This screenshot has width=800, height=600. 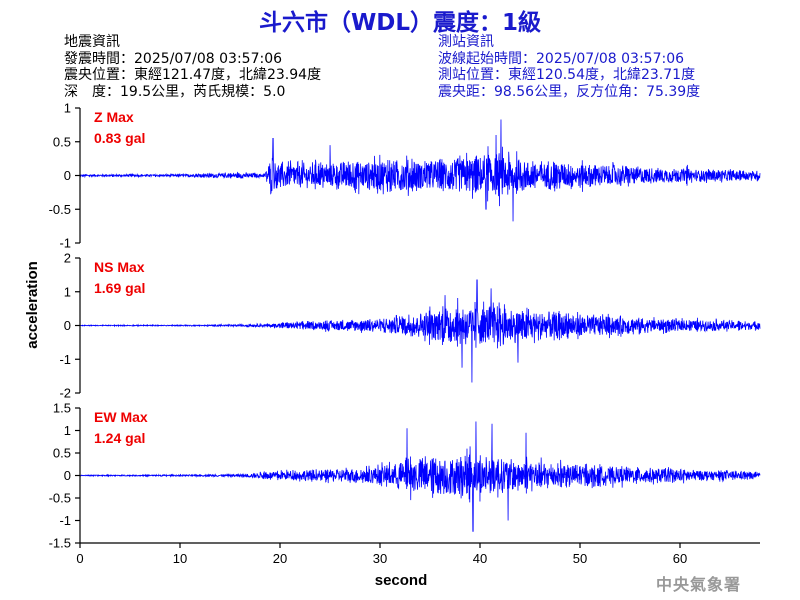 What do you see at coordinates (380, 558) in the screenshot?
I see `x-tick-label: 30` at bounding box center [380, 558].